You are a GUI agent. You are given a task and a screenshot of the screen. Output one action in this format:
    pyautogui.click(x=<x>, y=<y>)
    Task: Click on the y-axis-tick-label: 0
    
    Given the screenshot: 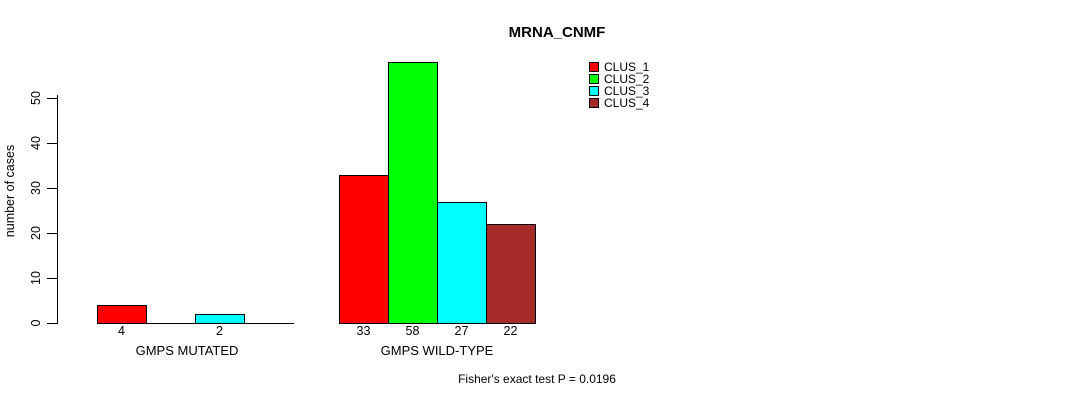 What is the action you would take?
    pyautogui.click(x=36, y=323)
    